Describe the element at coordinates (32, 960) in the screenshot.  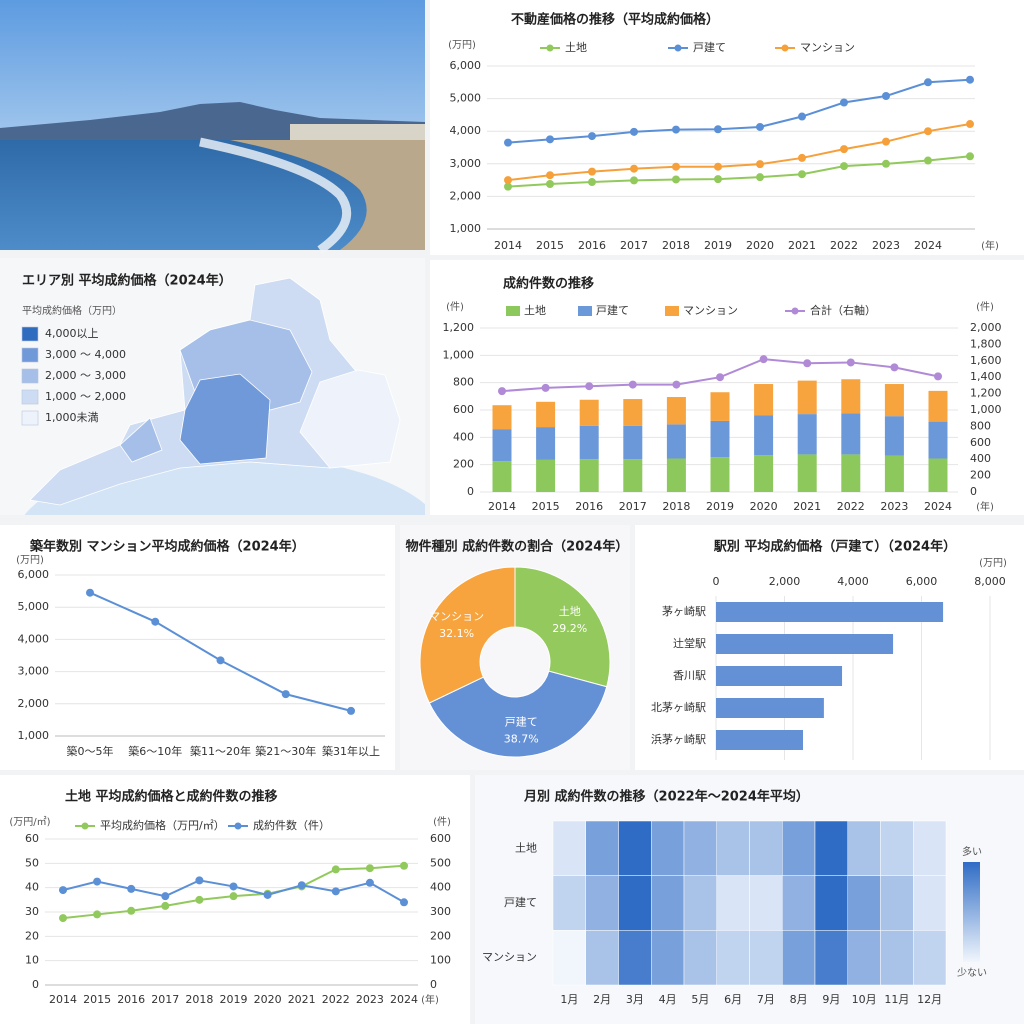
I see `y-tick-label: 10` at that location.